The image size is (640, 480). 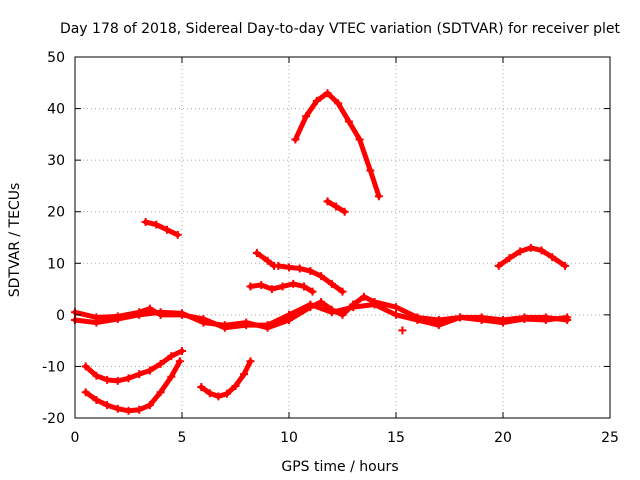 What do you see at coordinates (15, 240) in the screenshot?
I see `y-axis-label: SDTVAR / TECUs` at bounding box center [15, 240].